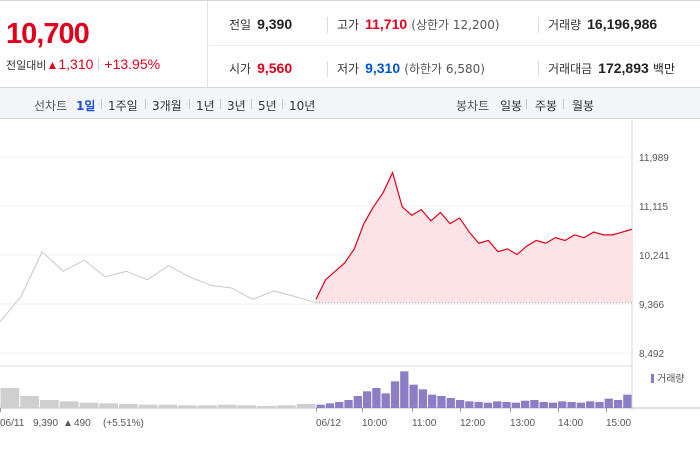 The image size is (700, 450). What do you see at coordinates (654, 207) in the screenshot?
I see `y-tick-label: 11,115` at bounding box center [654, 207].